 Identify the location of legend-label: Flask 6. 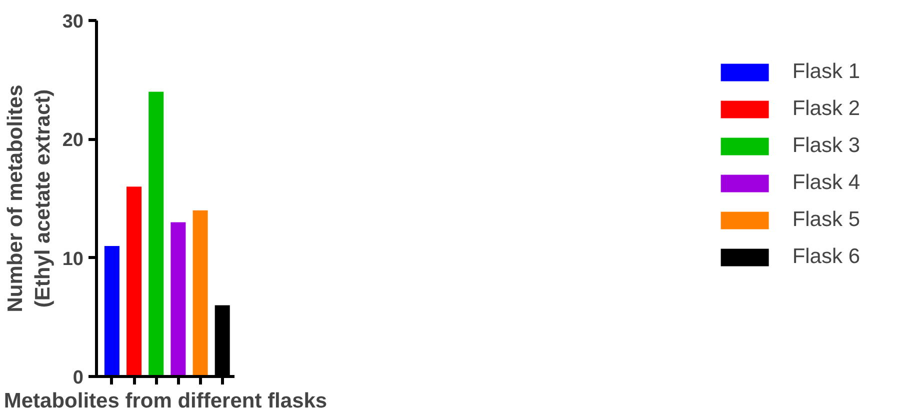
(826, 257).